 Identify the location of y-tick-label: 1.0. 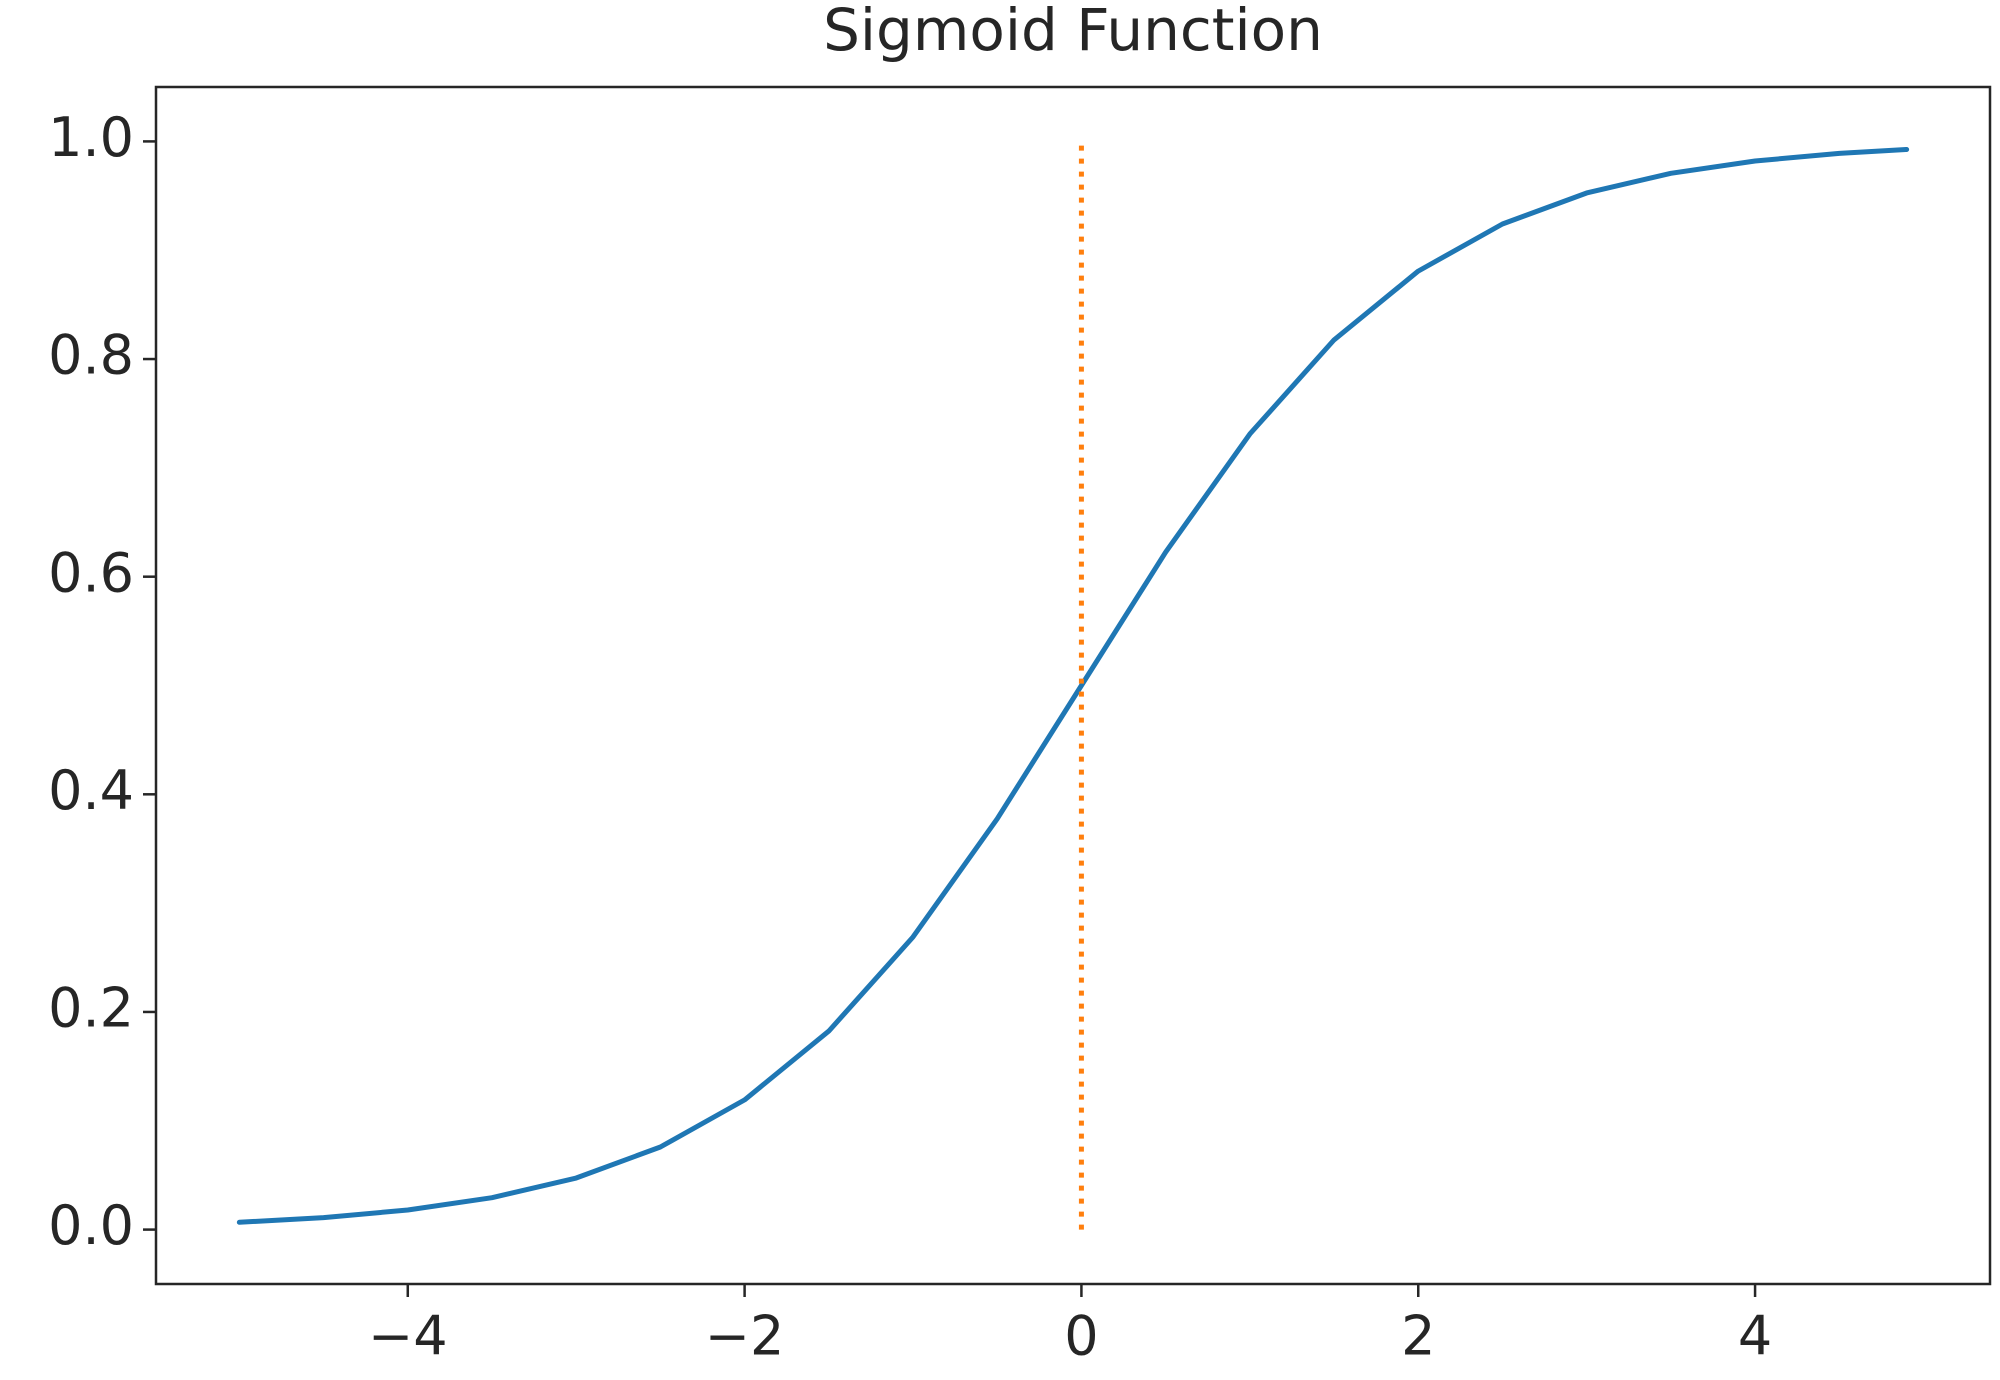
(91, 137).